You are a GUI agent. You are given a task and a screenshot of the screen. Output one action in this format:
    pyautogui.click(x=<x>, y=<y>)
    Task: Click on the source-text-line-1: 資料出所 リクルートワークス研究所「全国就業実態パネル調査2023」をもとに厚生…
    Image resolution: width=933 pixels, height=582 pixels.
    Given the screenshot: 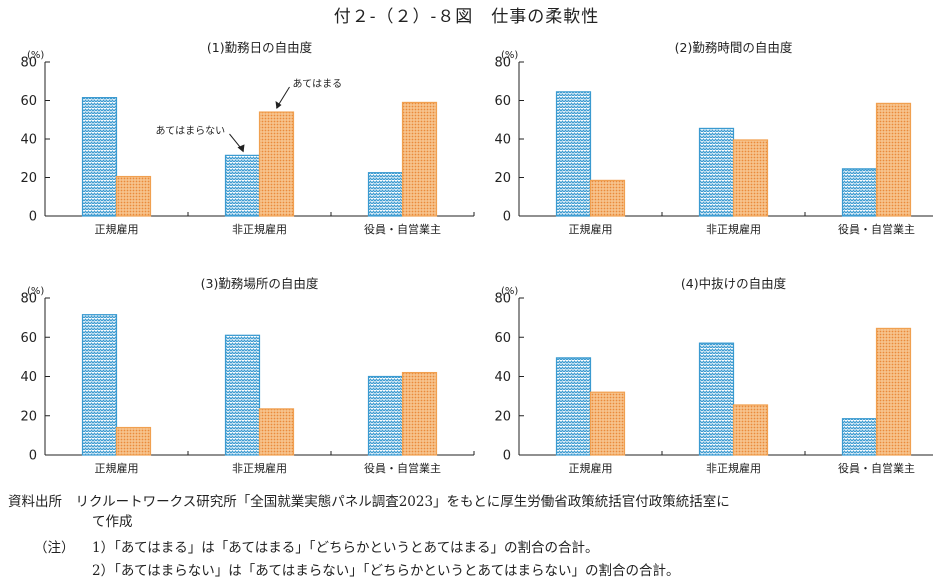 What is the action you would take?
    pyautogui.click(x=369, y=502)
    